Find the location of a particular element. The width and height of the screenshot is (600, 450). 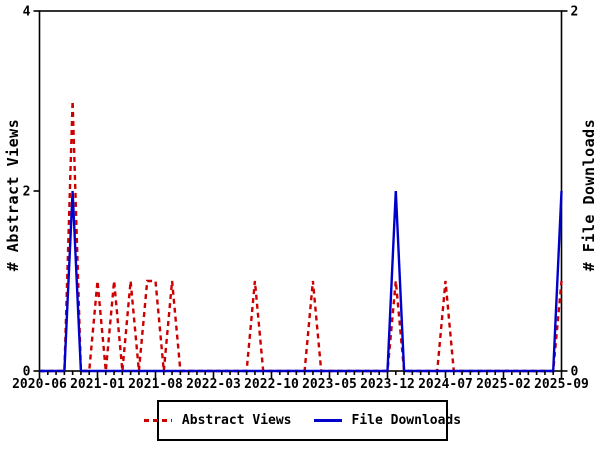

x-axis-tick-label: 2020-06 is located at coordinates (39, 384).